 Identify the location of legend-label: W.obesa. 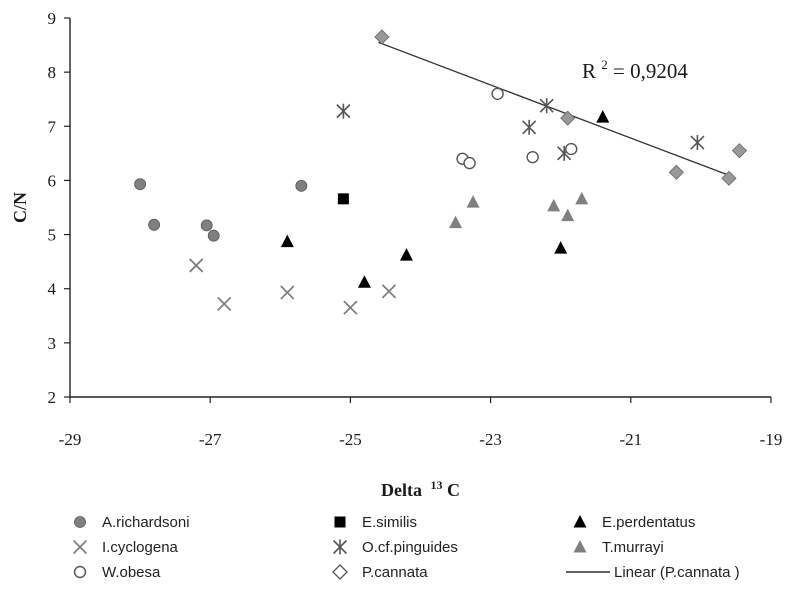
(131, 572).